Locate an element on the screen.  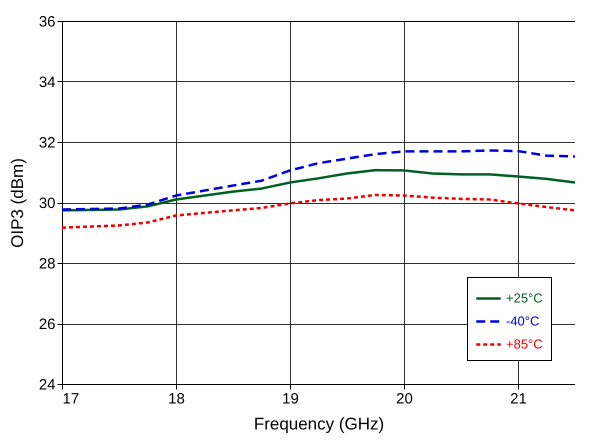
x-tick-label: 20 is located at coordinates (404, 399).